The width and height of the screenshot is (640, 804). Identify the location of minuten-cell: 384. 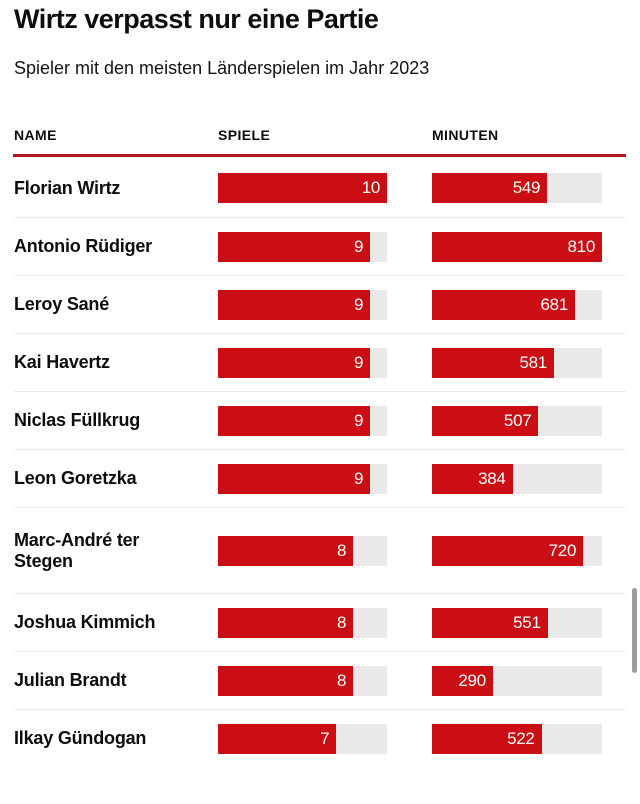
(517, 478).